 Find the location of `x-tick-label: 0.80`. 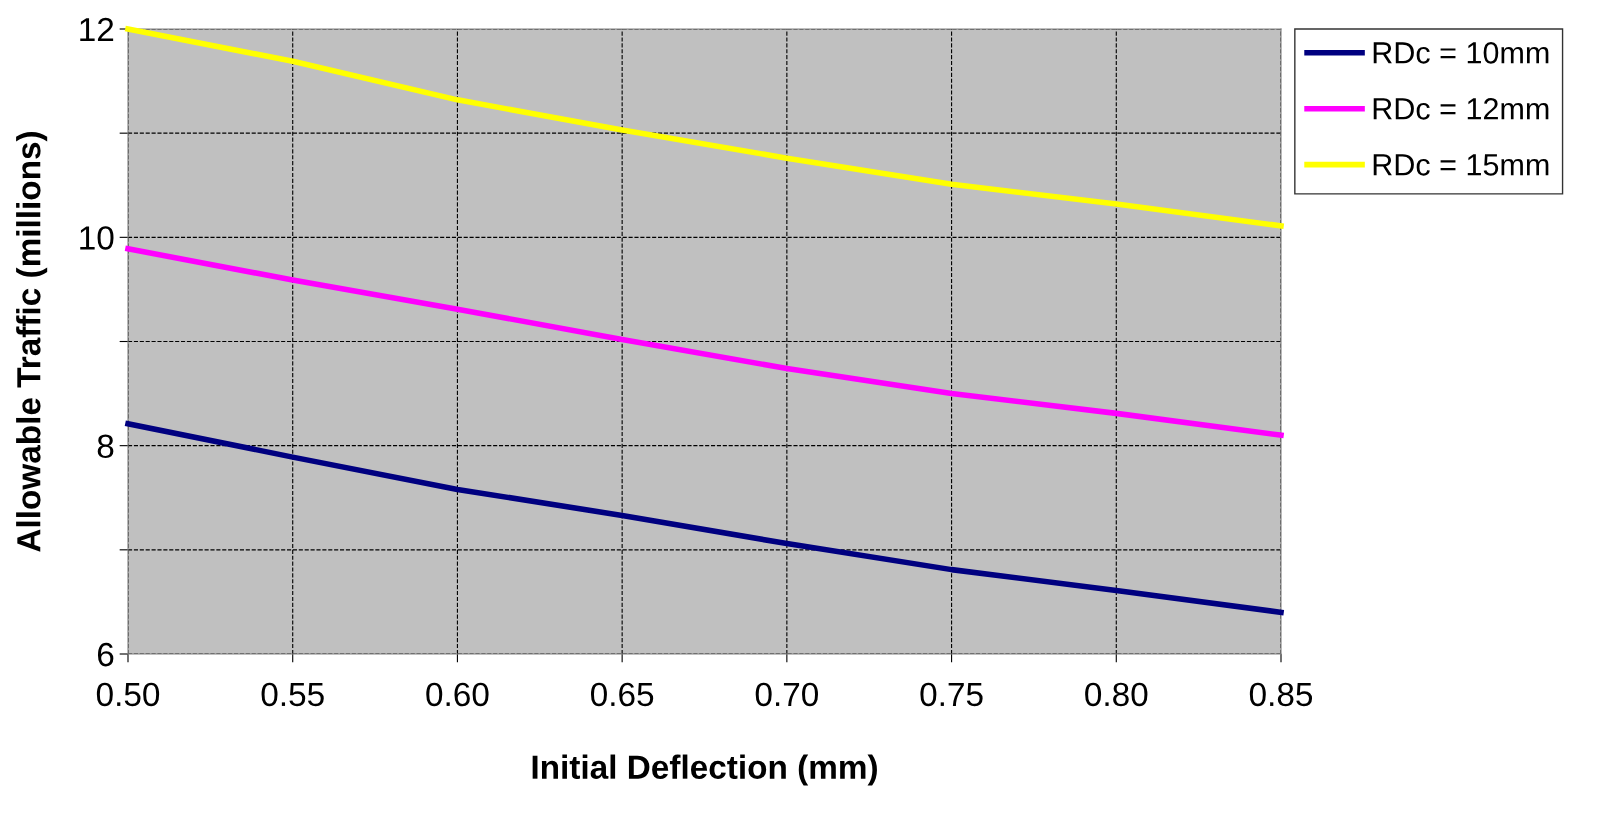

x-tick-label: 0.80 is located at coordinates (1116, 694).